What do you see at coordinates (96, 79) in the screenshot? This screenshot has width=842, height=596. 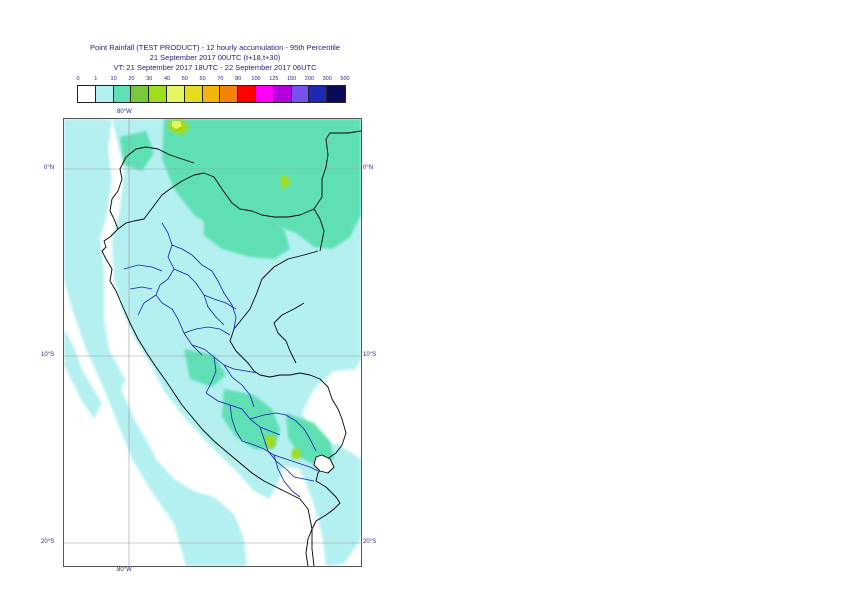 I see `legend-label: 1` at bounding box center [96, 79].